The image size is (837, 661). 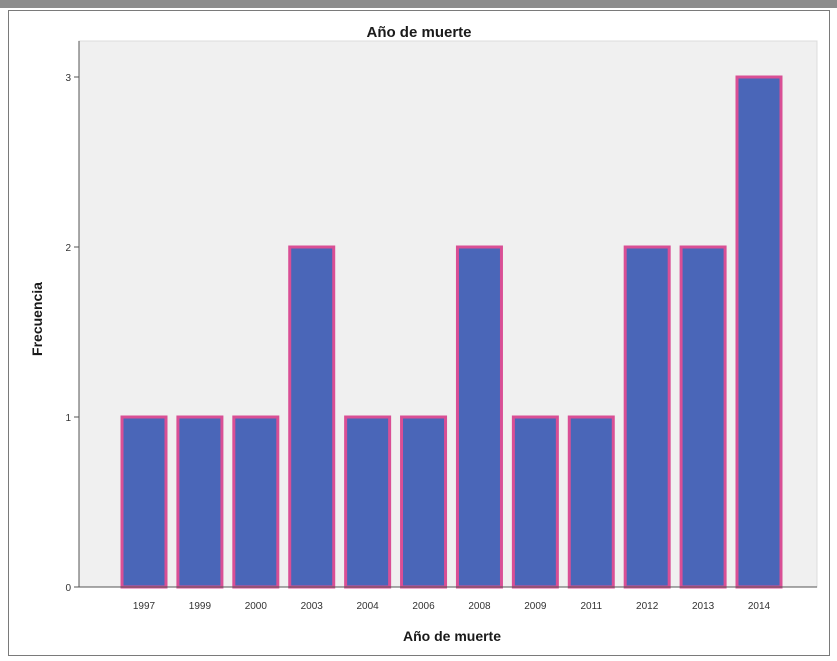 What do you see at coordinates (368, 502) in the screenshot?
I see `bar-2004` at bounding box center [368, 502].